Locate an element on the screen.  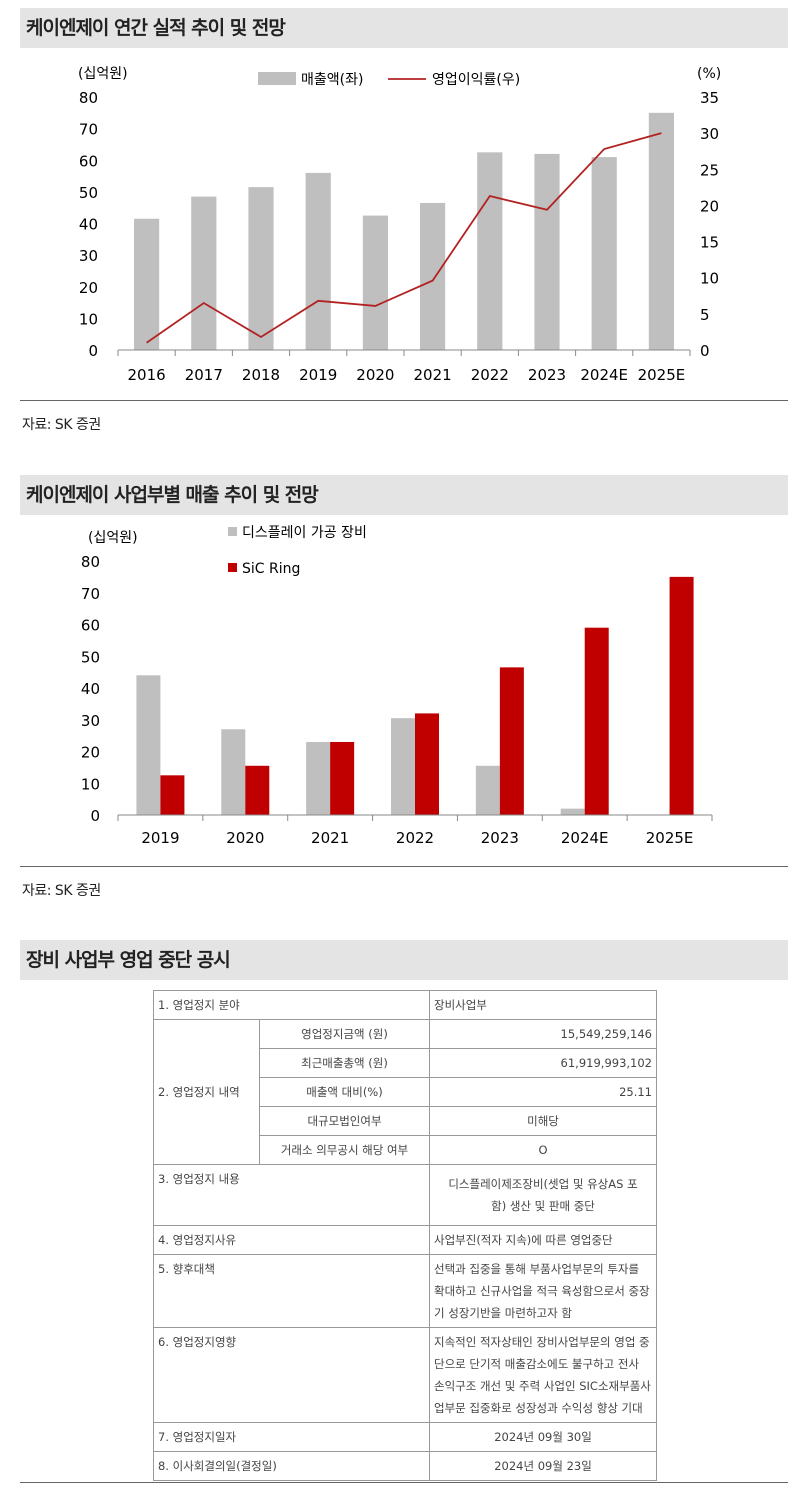
y2-tick-label: 25 is located at coordinates (709, 170).